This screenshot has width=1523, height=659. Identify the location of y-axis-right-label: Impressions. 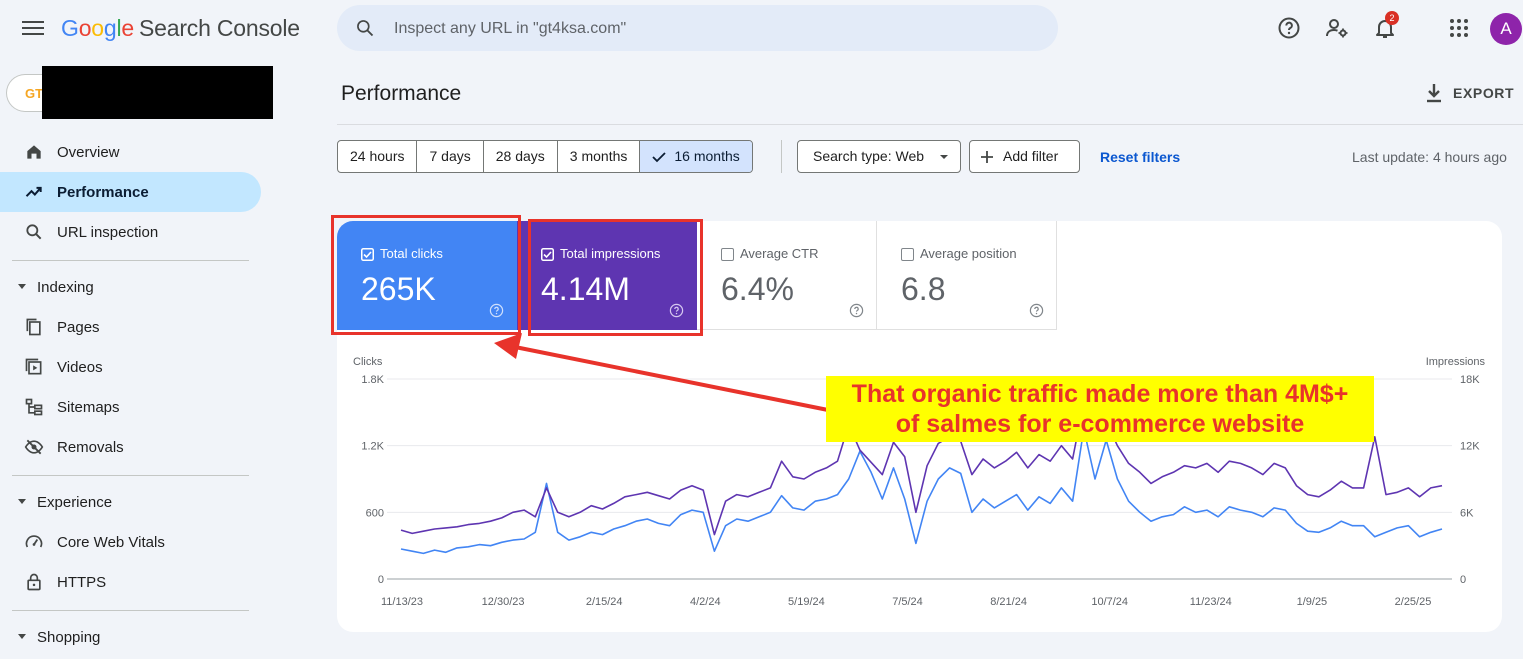
(1456, 362).